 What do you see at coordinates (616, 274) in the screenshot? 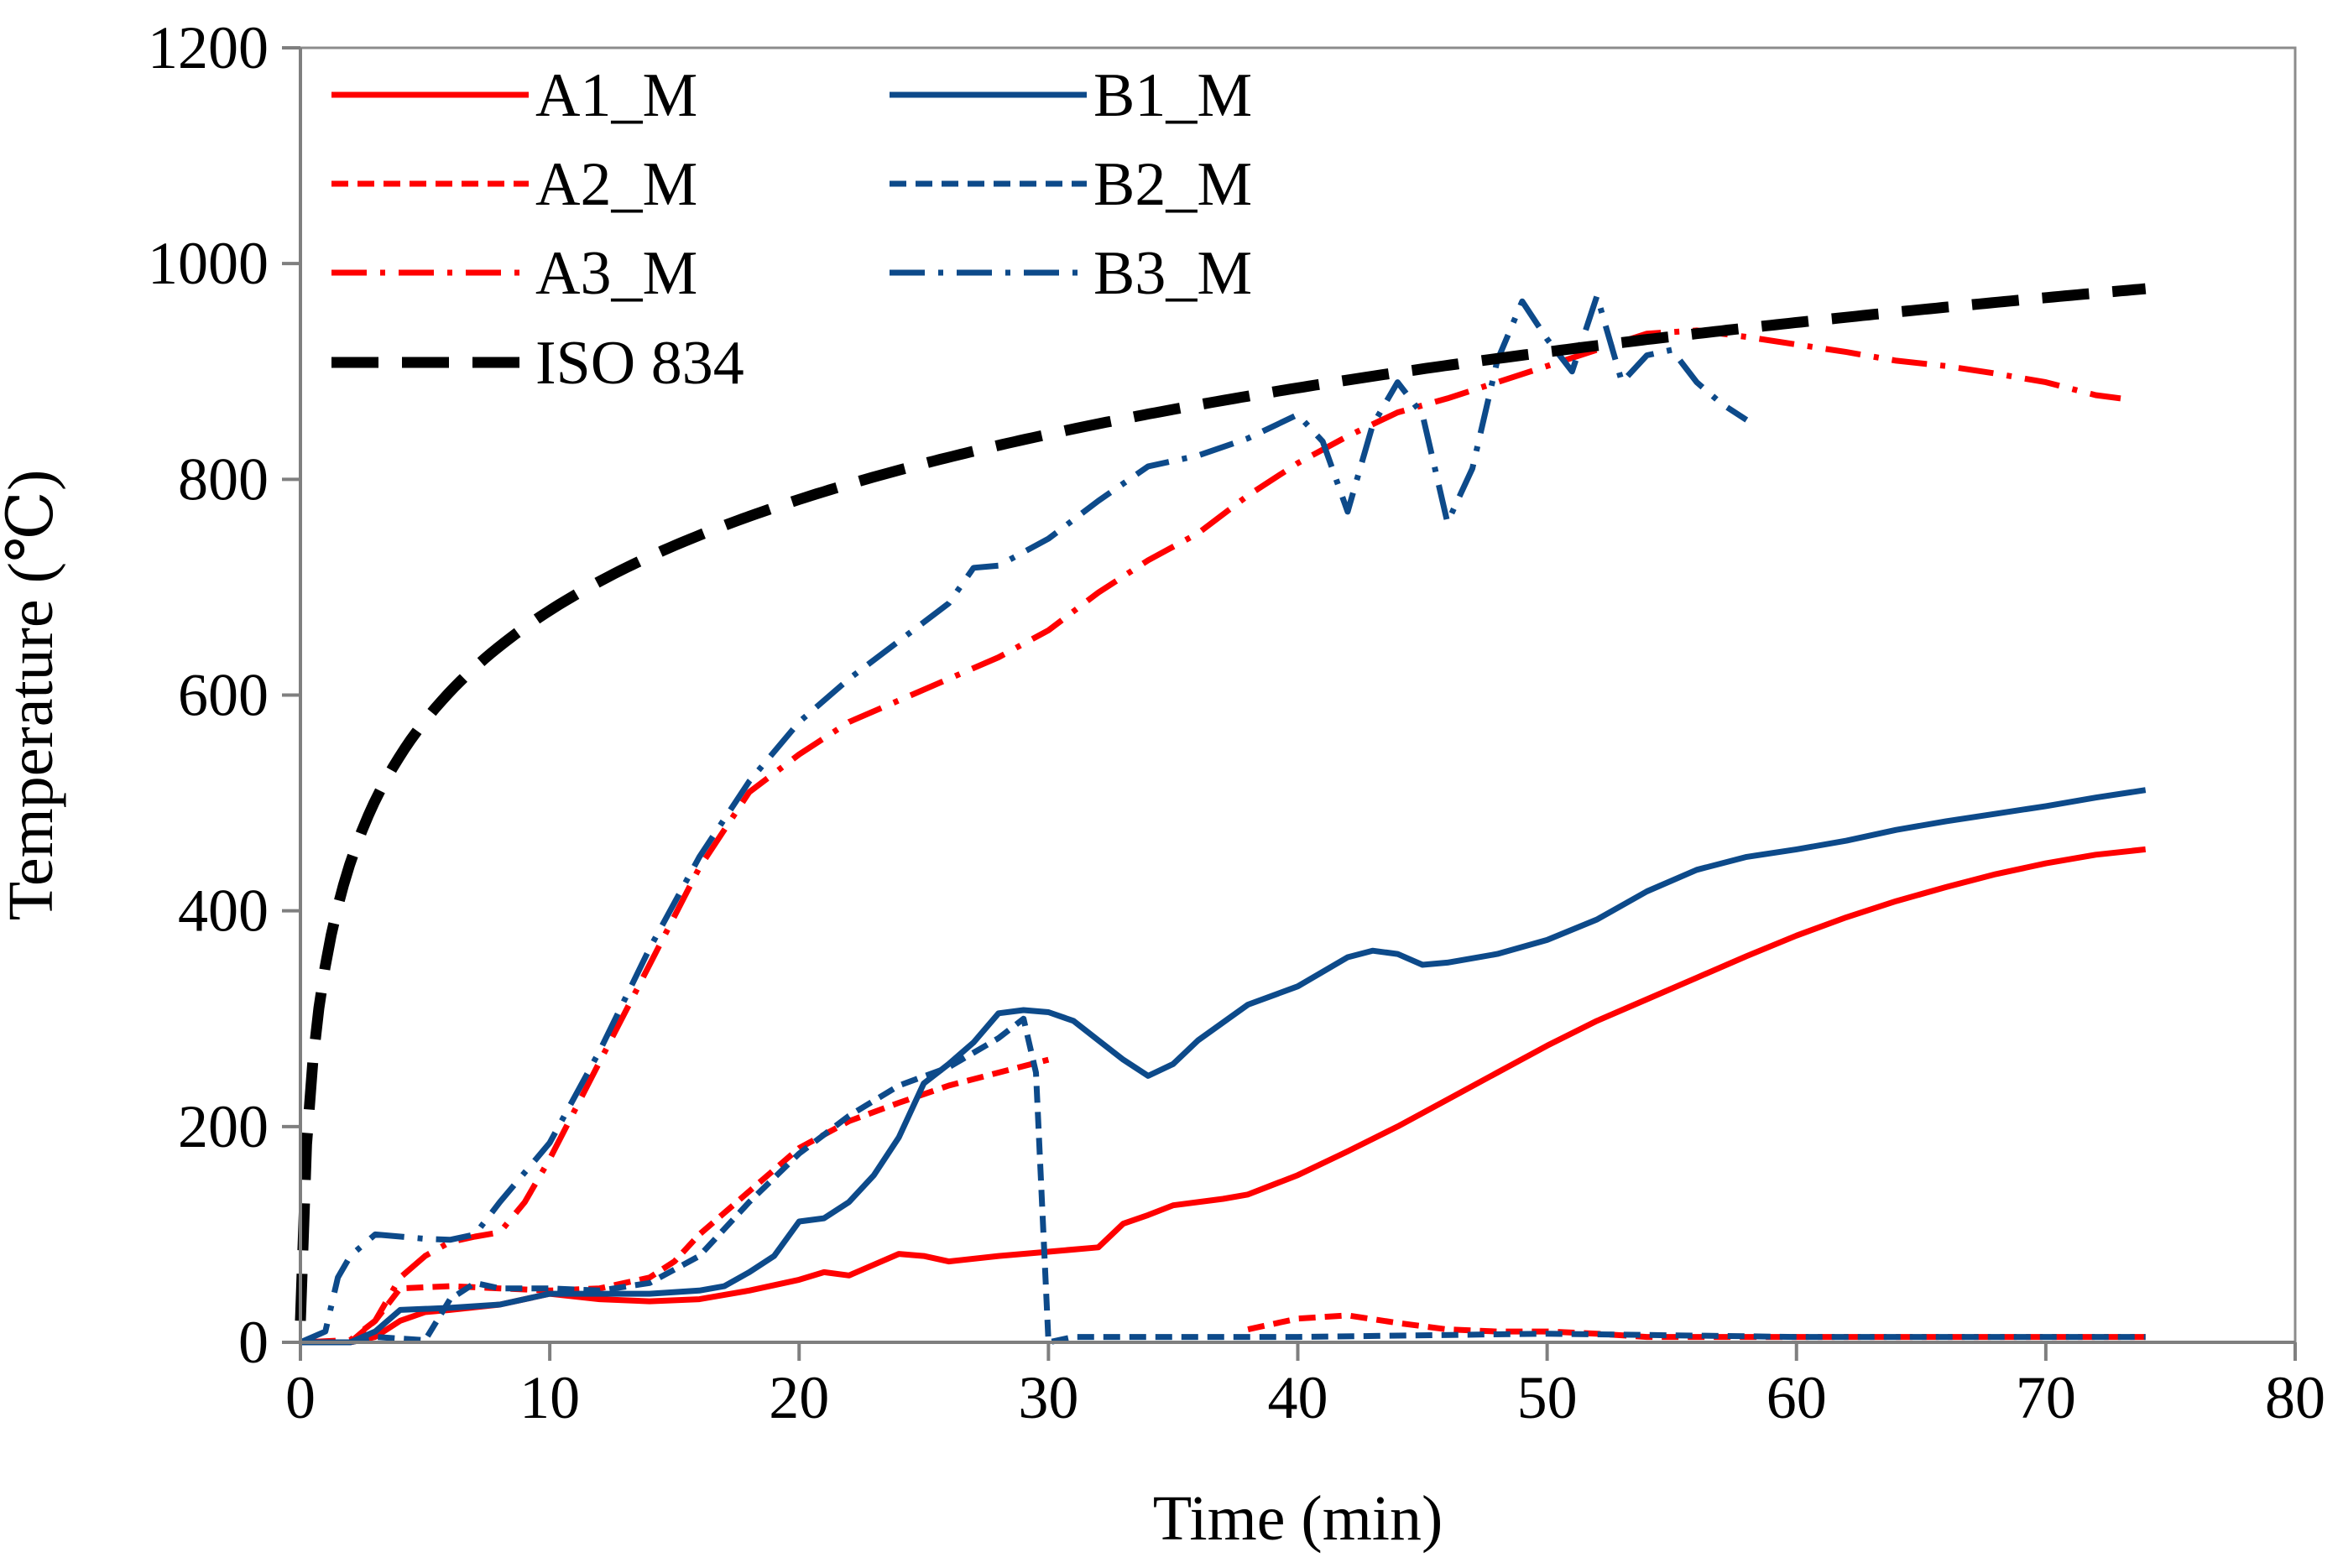
I see `legend-label: A3_M` at bounding box center [616, 274].